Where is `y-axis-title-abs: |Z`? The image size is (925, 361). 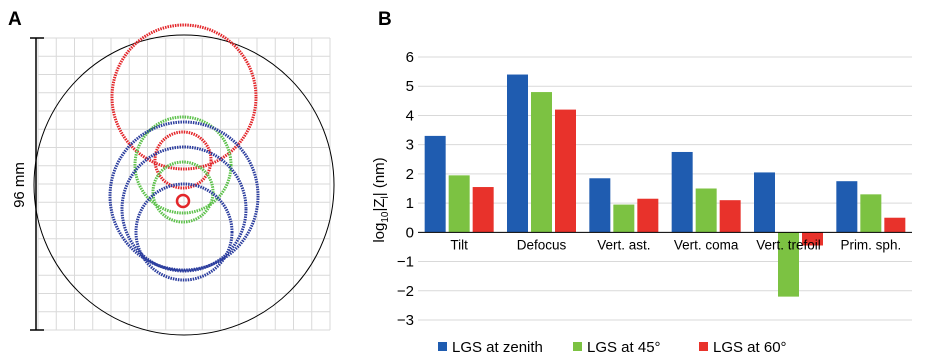
y-axis-title-abs: |Z is located at coordinates (379, 204).